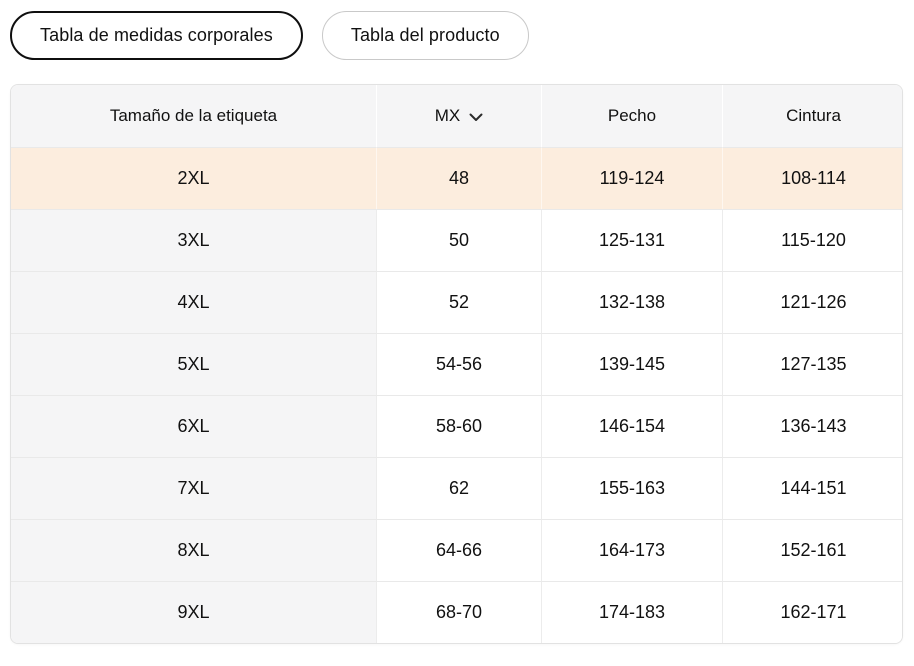  Describe the element at coordinates (194, 240) in the screenshot. I see `cell-size: 3XL` at that location.